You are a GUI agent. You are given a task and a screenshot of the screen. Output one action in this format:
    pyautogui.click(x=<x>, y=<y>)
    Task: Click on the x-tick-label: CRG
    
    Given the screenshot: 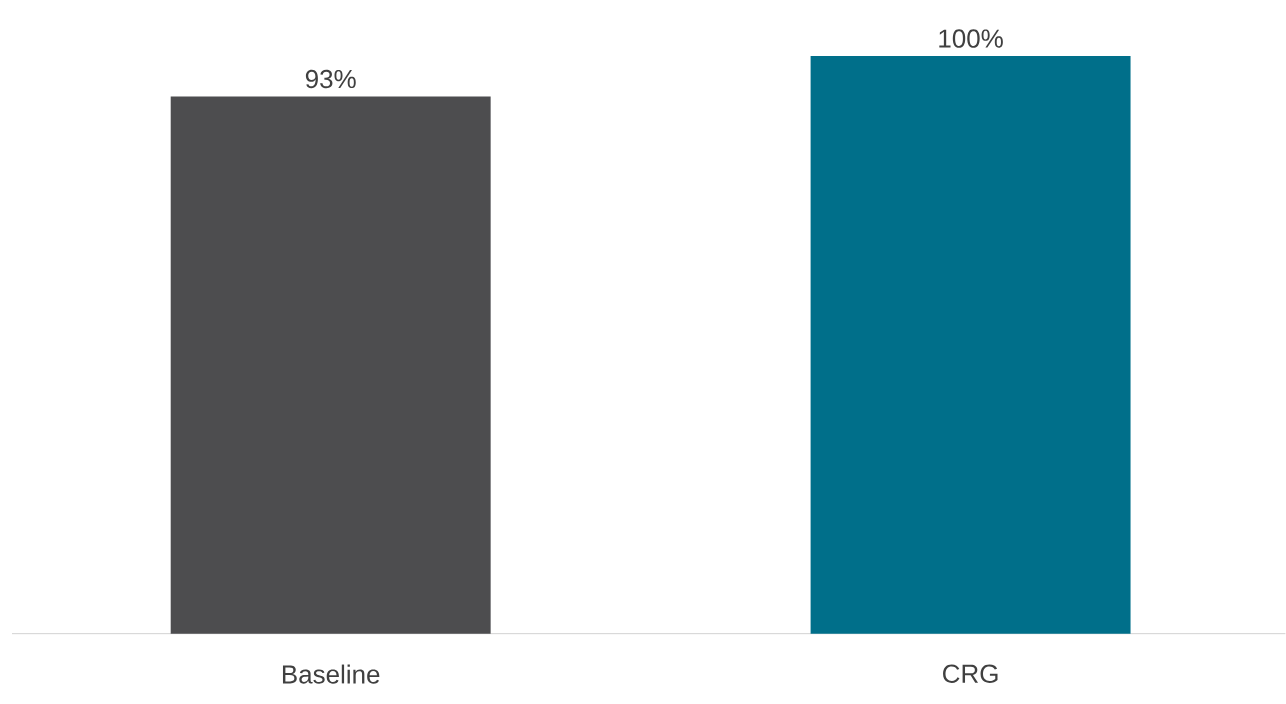 What is the action you would take?
    pyautogui.click(x=970, y=674)
    